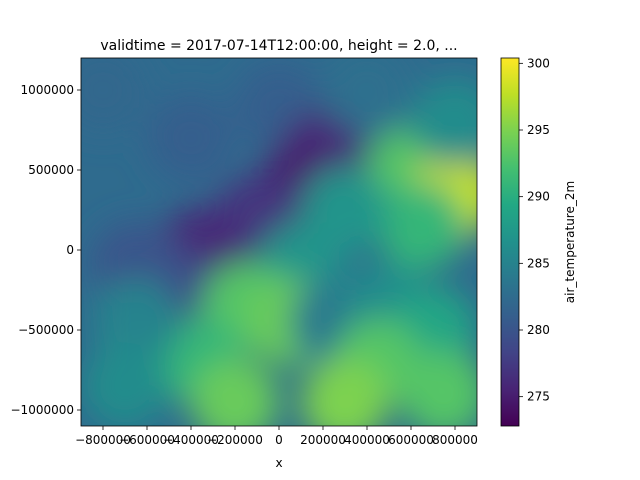 The image size is (640, 480). Describe the element at coordinates (147, 440) in the screenshot. I see `x-tick-label: −600000` at that location.